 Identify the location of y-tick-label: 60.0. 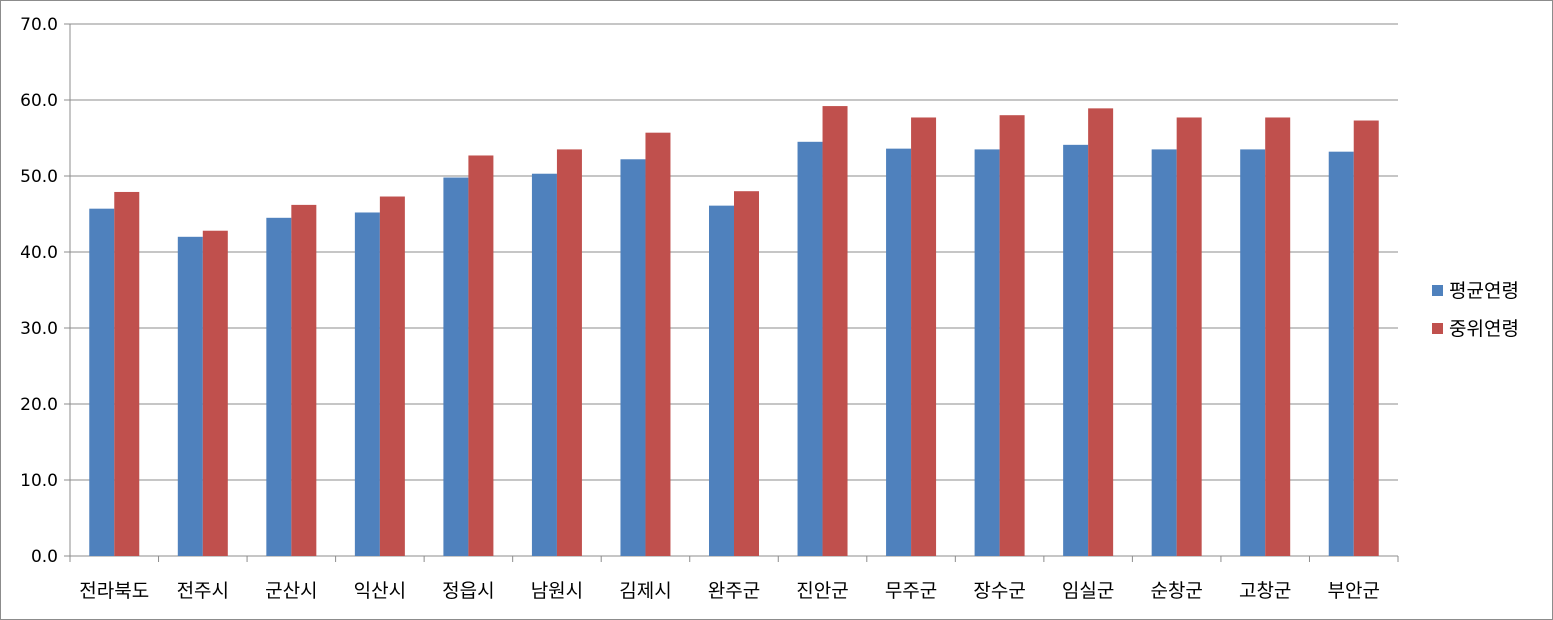
(39, 101).